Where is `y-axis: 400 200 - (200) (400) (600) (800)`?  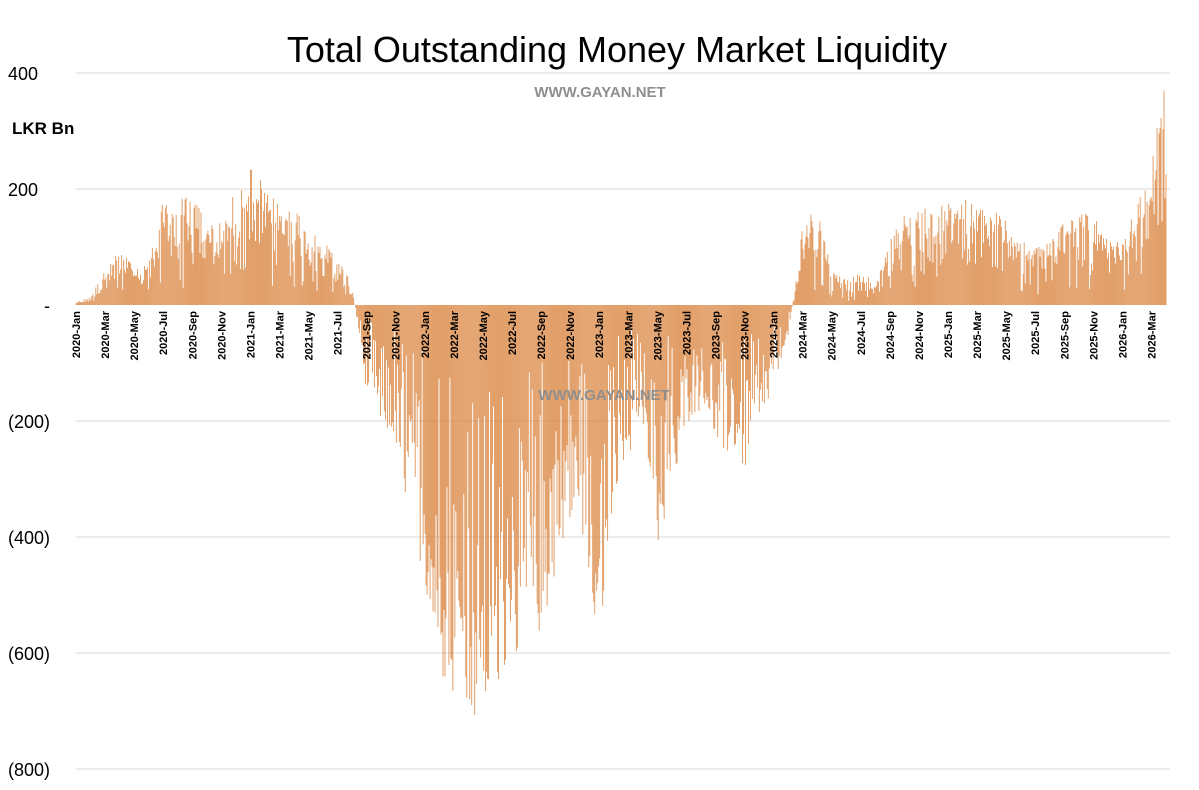 y-axis: 400 200 - (200) (400) (600) (800) is located at coordinates (29, 422).